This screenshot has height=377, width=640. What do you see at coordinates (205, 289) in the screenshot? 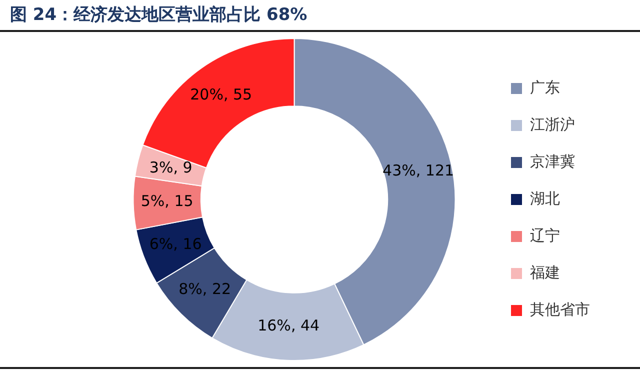
I see `data-label: 8%, 22` at bounding box center [205, 289].